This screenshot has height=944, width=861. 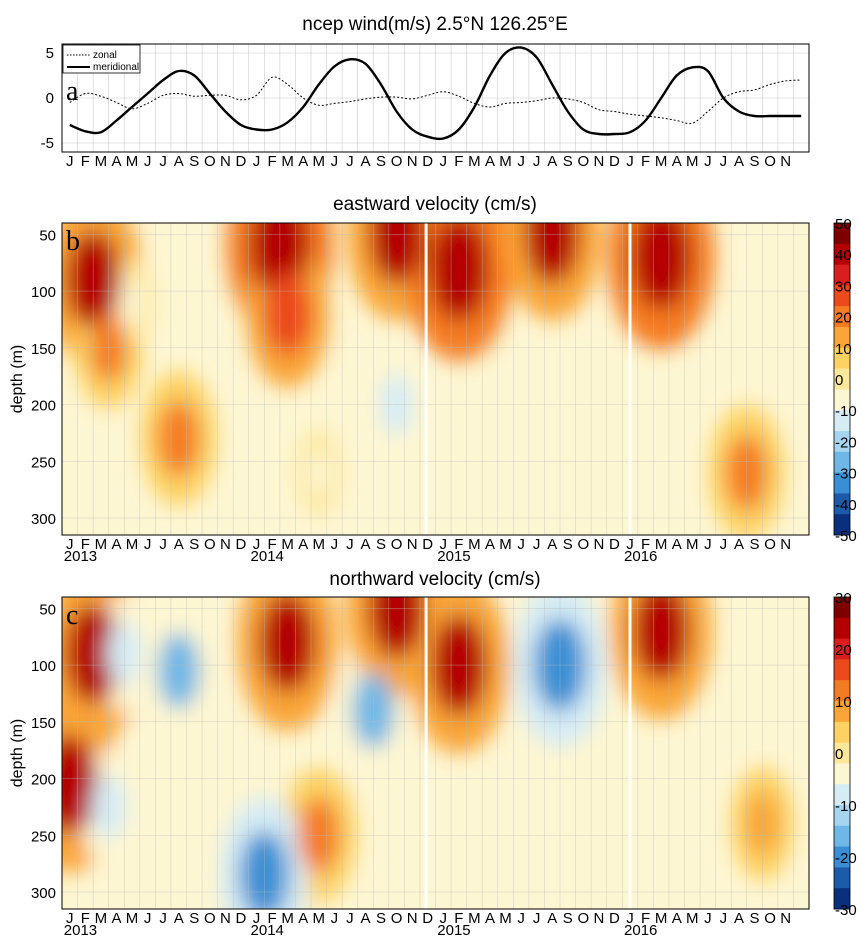 What do you see at coordinates (73, 241) in the screenshot?
I see `panel-b-letter: b` at bounding box center [73, 241].